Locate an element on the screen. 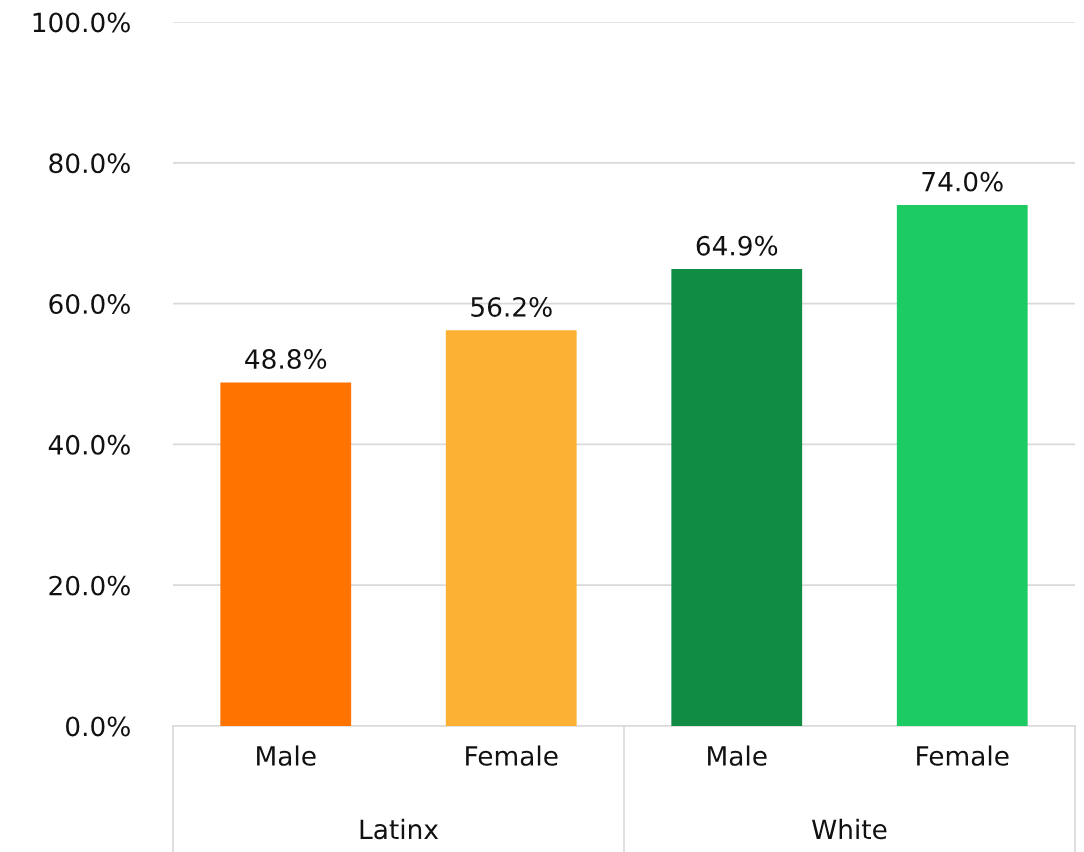  data-label: 64.9% is located at coordinates (737, 245).